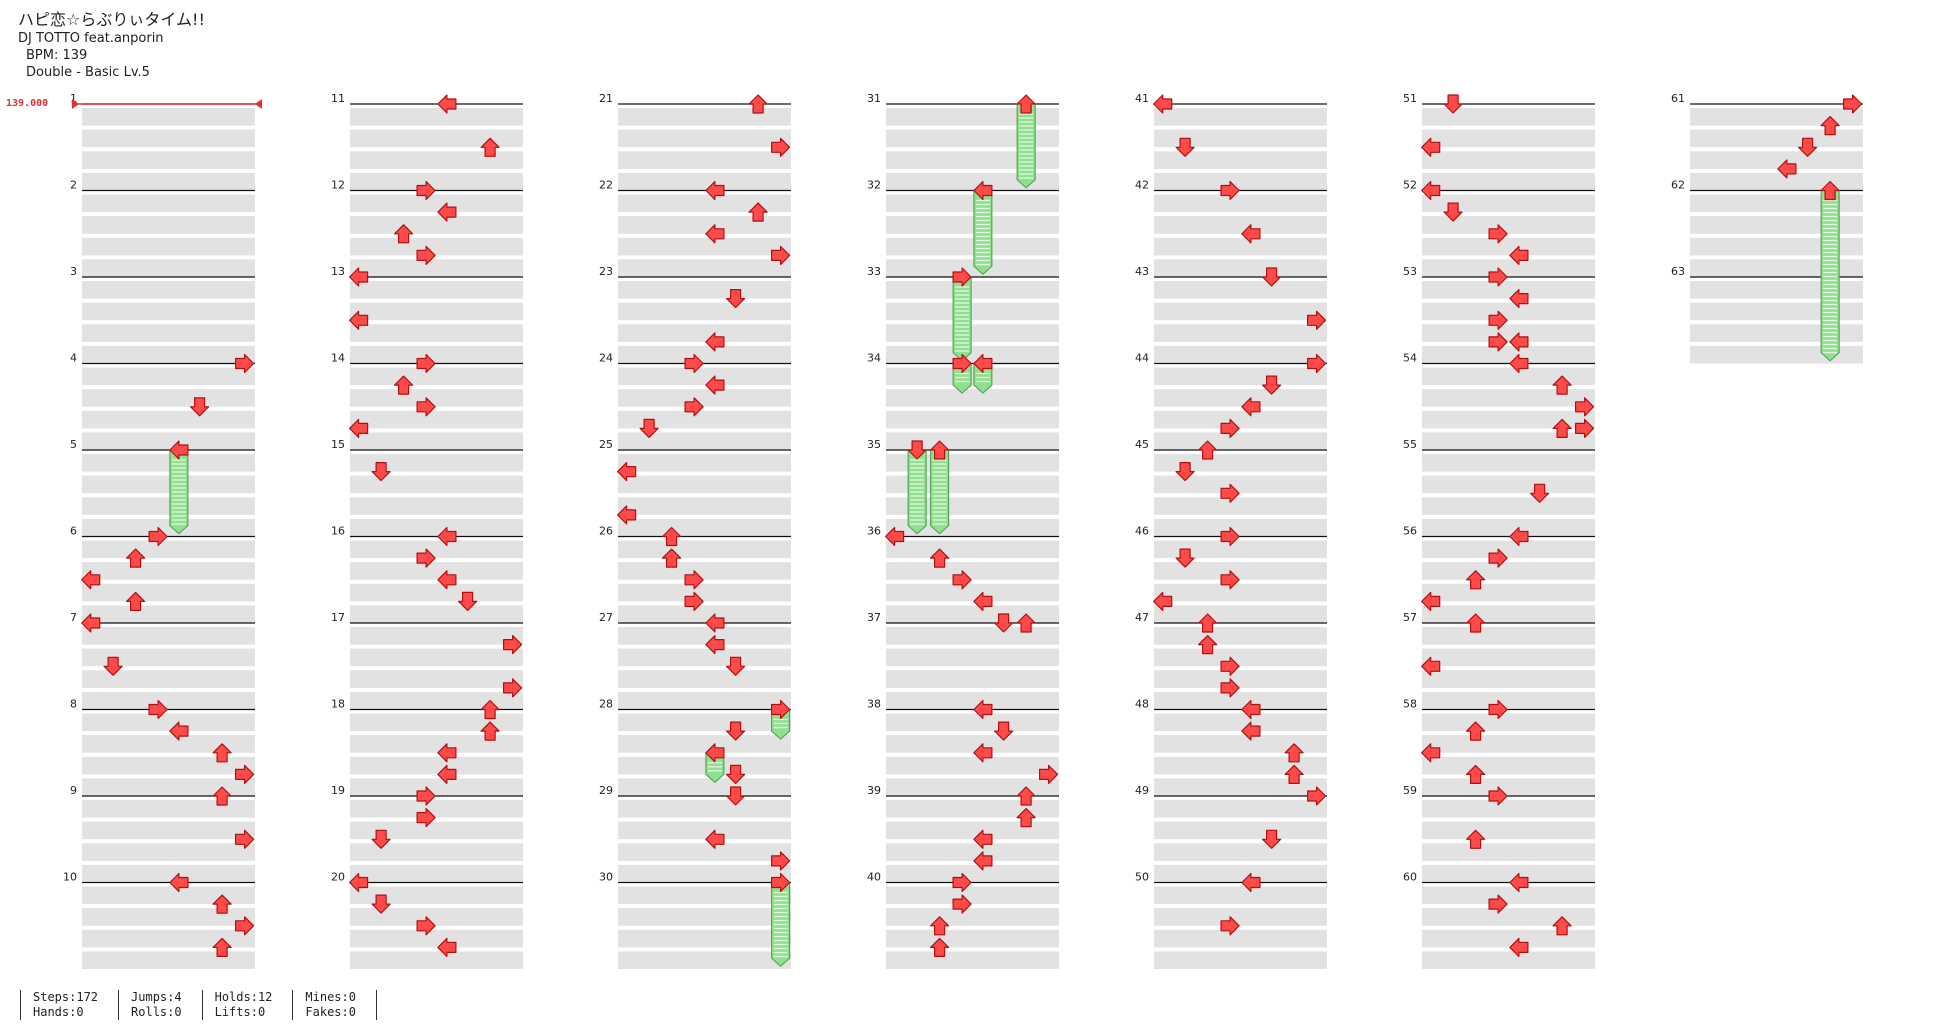 The image size is (1933, 1024). Describe the element at coordinates (338, 271) in the screenshot. I see `measure-number: 13` at that location.